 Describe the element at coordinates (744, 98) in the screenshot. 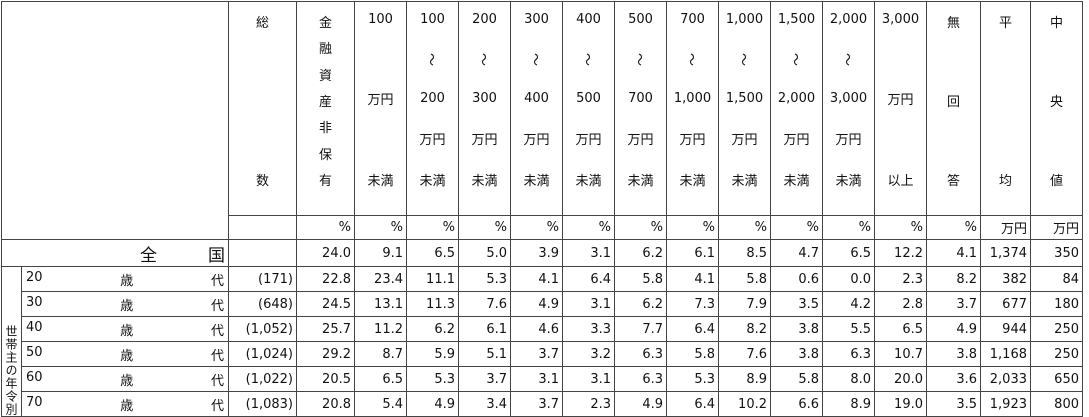

I see `header-text: 1,500` at that location.